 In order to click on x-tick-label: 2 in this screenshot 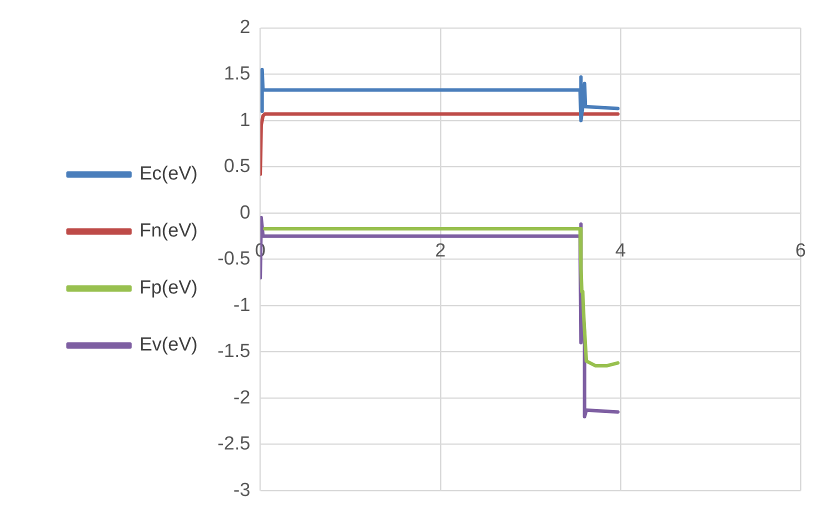, I will do `click(440, 251)`.